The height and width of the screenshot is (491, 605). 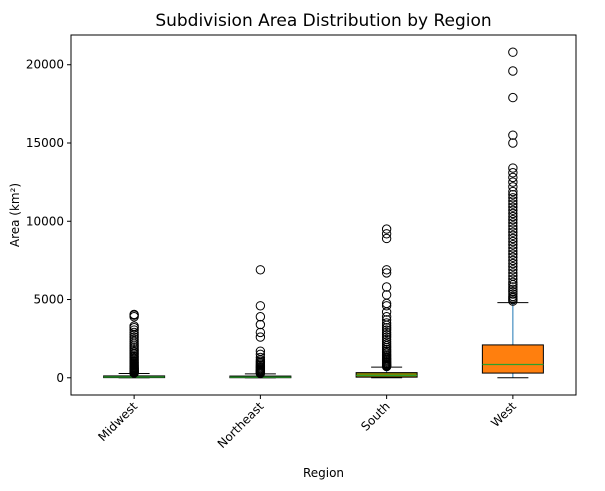 What do you see at coordinates (323, 21) in the screenshot?
I see `chart-title: Subdivision Area Distribution by Region` at bounding box center [323, 21].